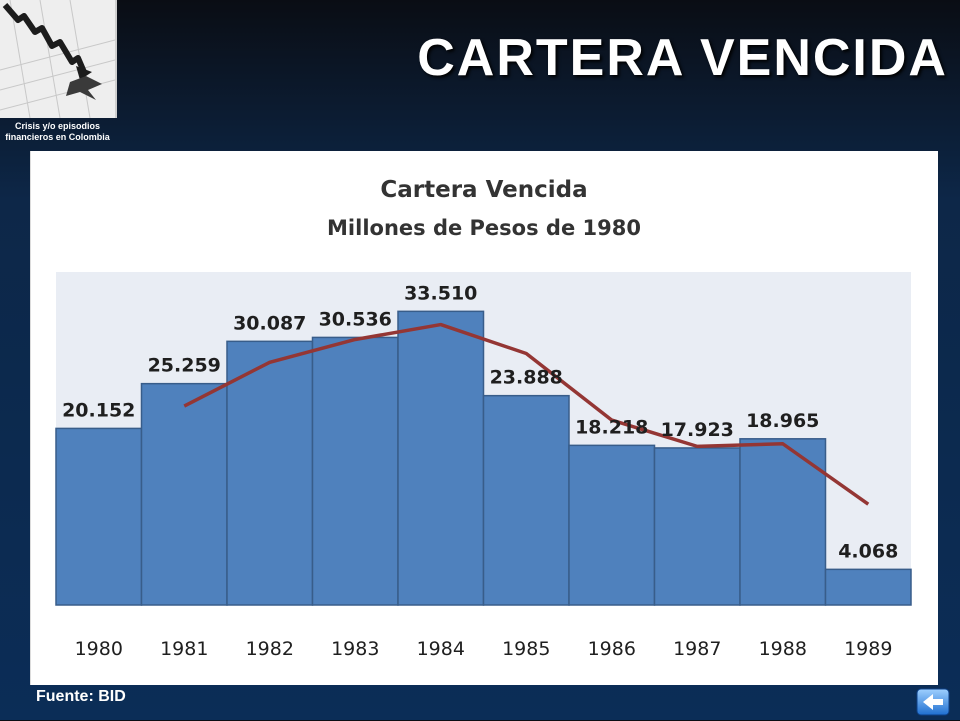 The image size is (960, 721). Describe the element at coordinates (612, 525) in the screenshot. I see `bar-1986` at that location.